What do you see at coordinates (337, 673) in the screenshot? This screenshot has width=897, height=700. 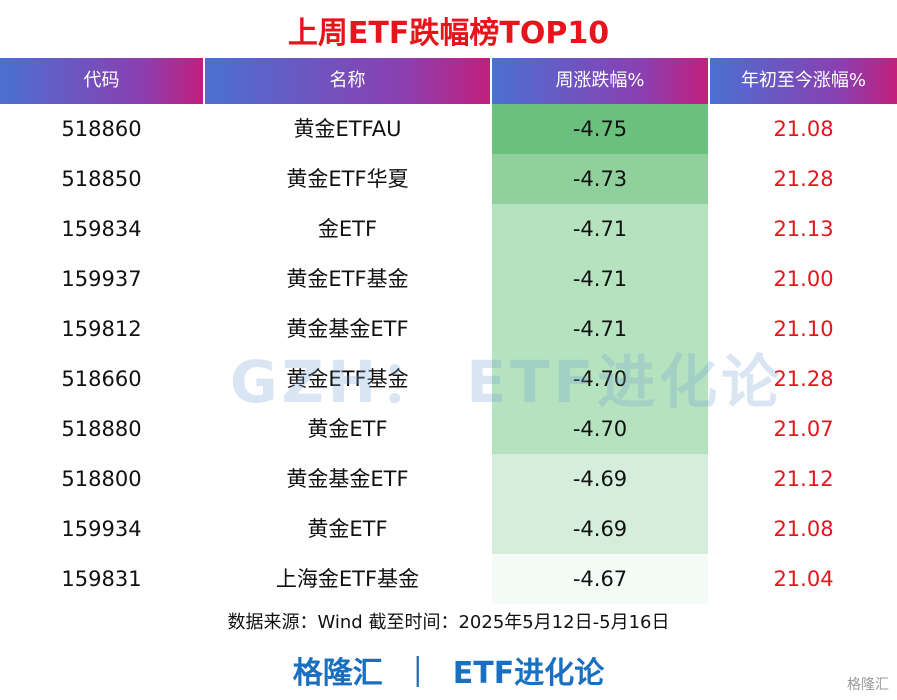 I see `brand: 格隆汇` at bounding box center [337, 673].